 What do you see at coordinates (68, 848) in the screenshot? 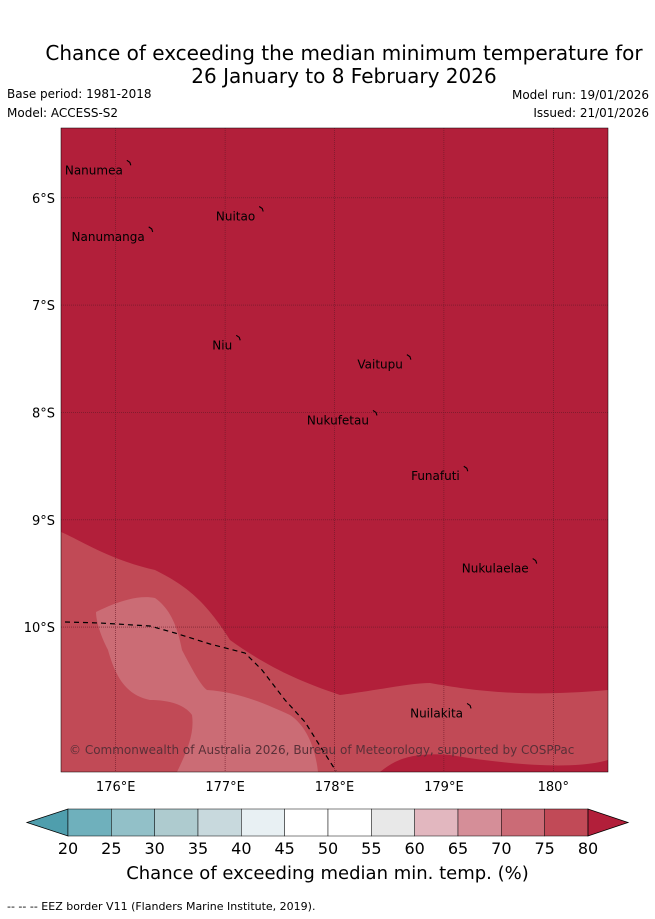
I see `colorbar-tick-label: 20` at bounding box center [68, 848].